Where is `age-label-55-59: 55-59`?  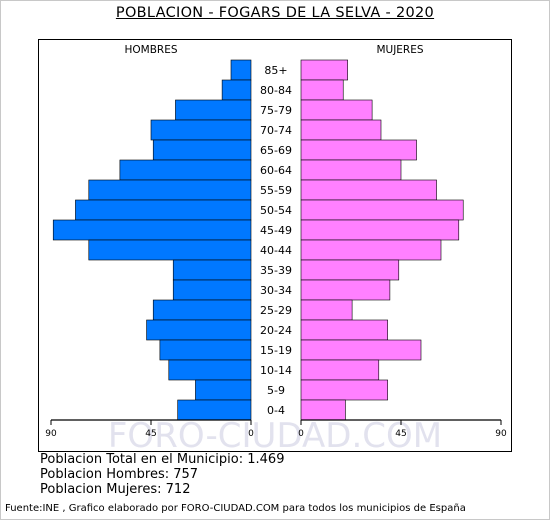
age-label-55-59: 55-59 is located at coordinates (276, 190).